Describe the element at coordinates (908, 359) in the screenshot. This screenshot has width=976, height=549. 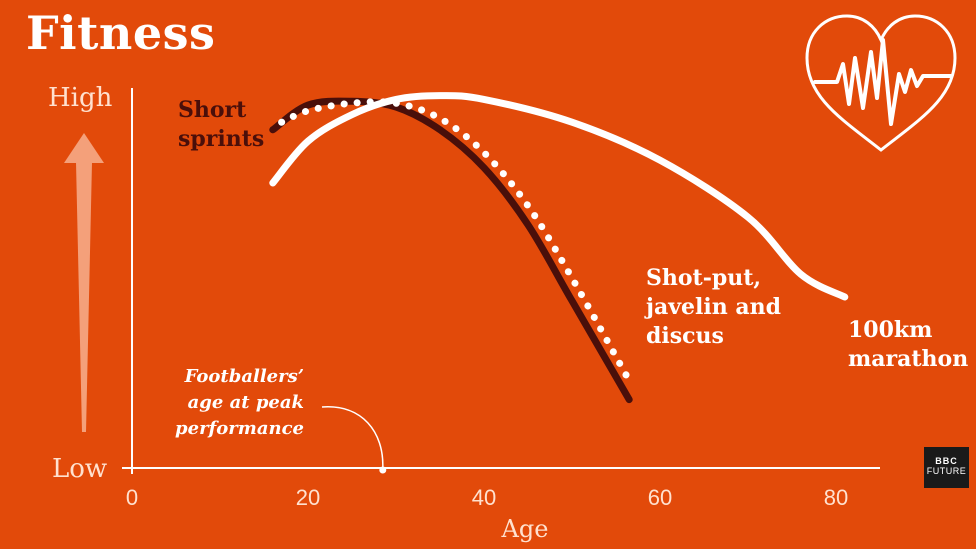
I see `series-label-line: marathon` at that location.